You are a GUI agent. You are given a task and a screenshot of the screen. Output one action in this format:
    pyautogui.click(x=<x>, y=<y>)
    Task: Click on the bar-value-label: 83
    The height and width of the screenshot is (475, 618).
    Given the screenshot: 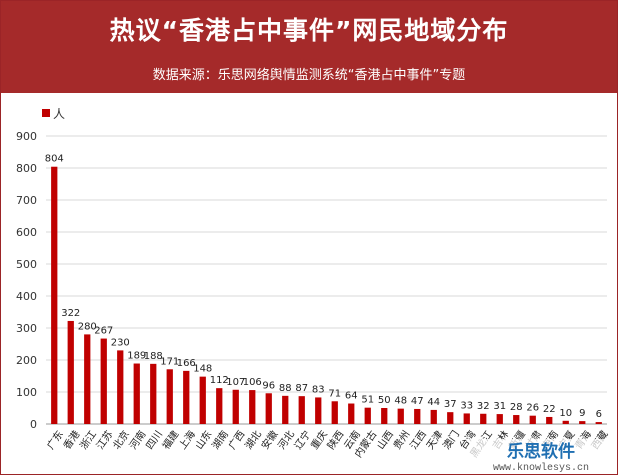 What is the action you would take?
    pyautogui.click(x=318, y=389)
    